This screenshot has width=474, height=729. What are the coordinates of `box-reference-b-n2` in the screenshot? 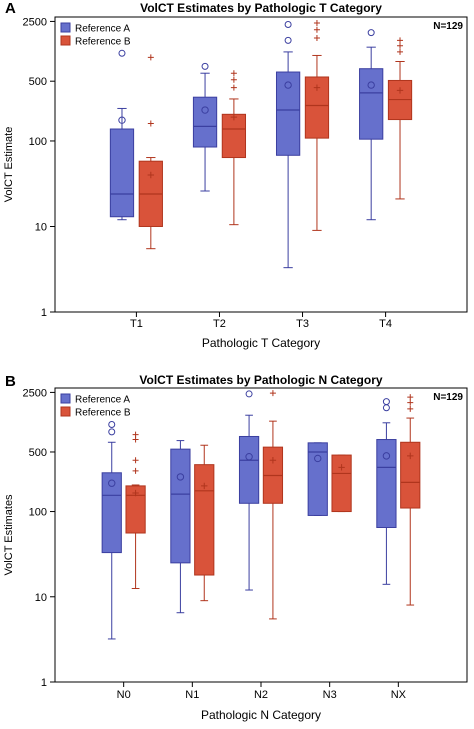 It's located at (273, 505).